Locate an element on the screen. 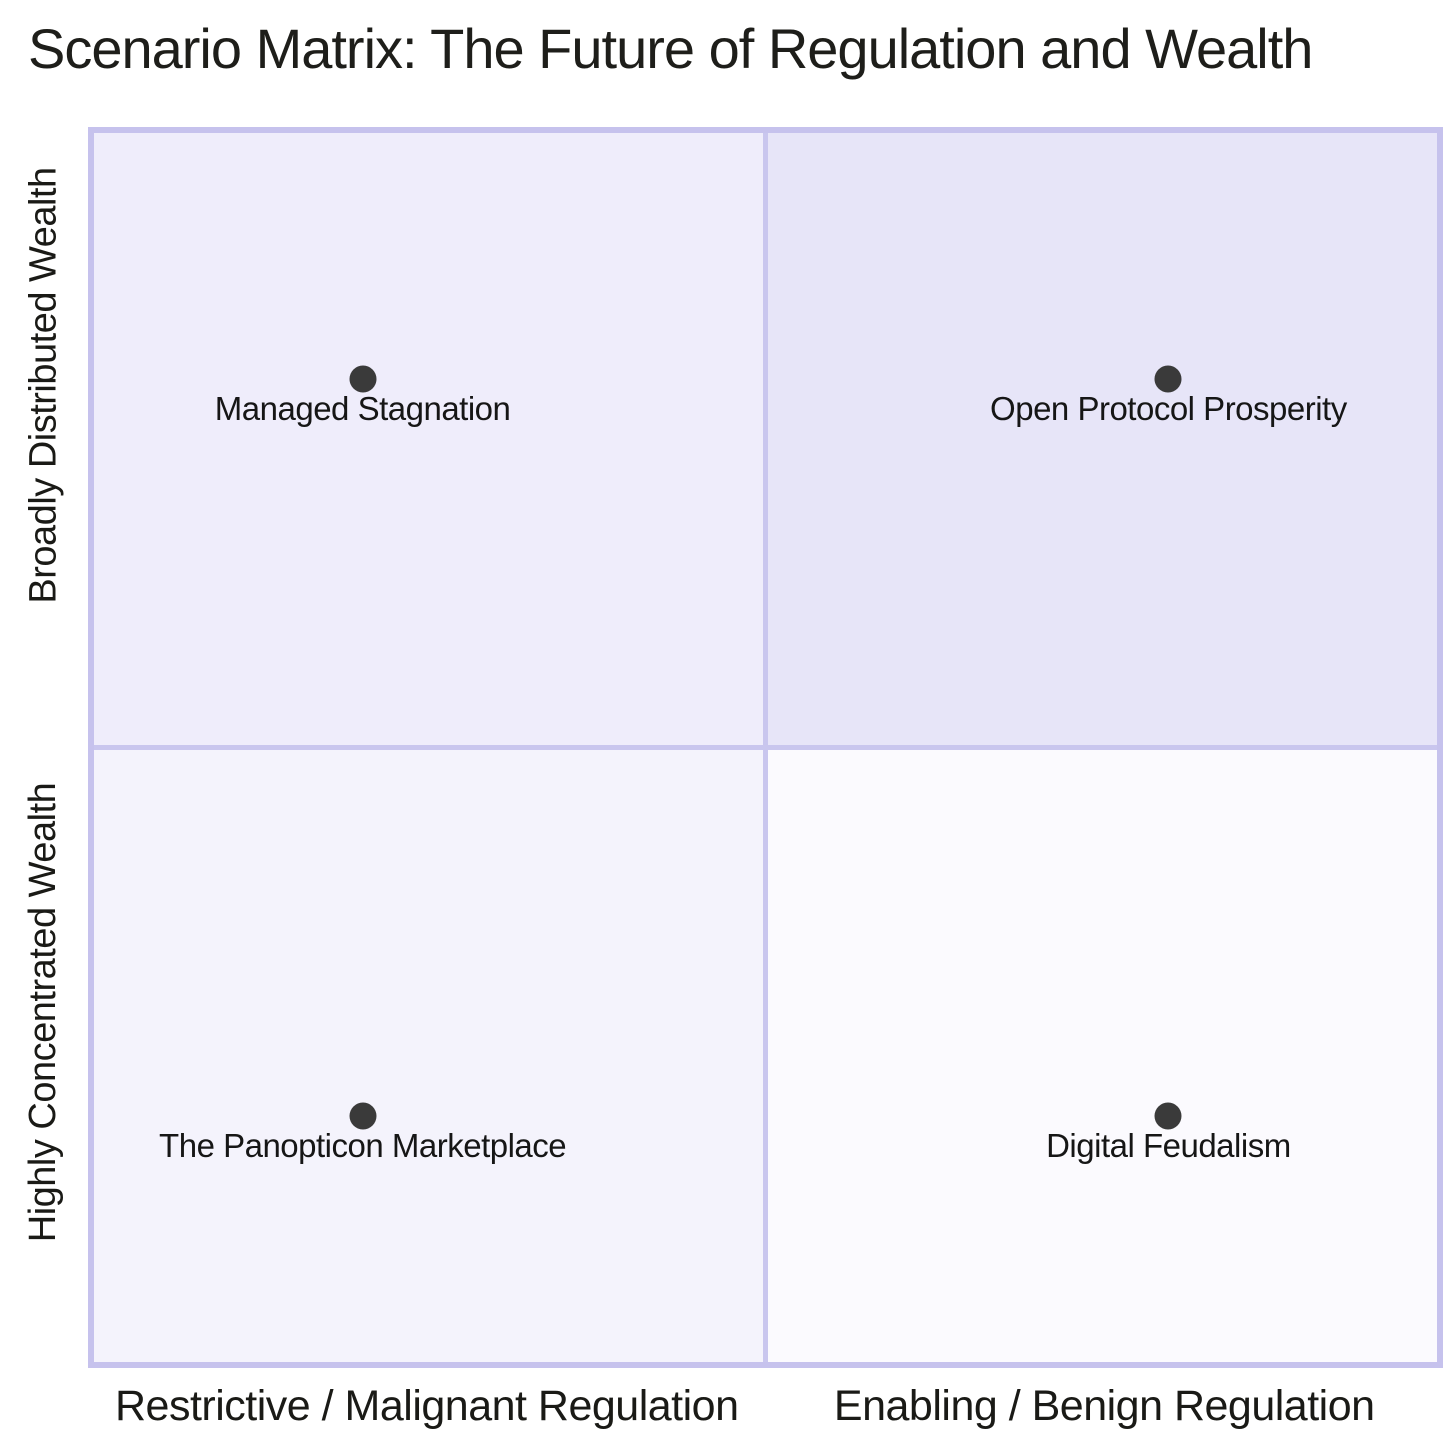 The height and width of the screenshot is (1456, 1456). y-axis-label-bottom: Highly Concentrated Wealth is located at coordinates (43, 1012).